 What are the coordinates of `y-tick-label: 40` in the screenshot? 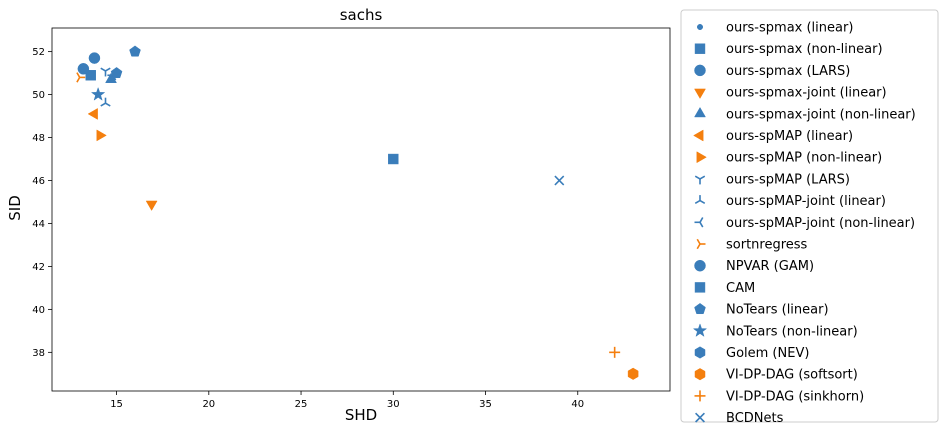 It's located at (38, 310).